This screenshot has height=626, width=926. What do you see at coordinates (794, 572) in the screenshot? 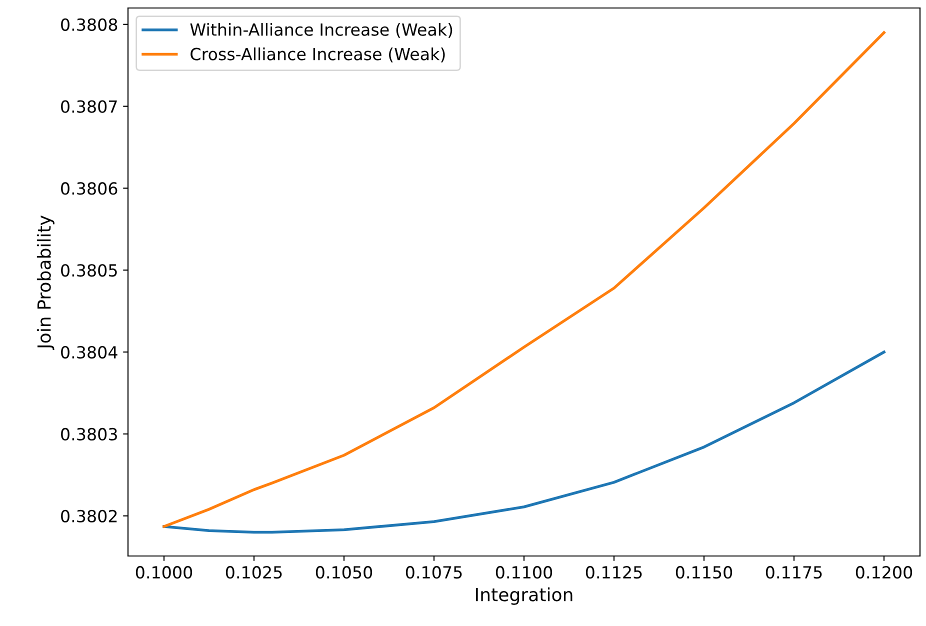
I see `x-tick-label: 0.1175` at bounding box center [794, 572].